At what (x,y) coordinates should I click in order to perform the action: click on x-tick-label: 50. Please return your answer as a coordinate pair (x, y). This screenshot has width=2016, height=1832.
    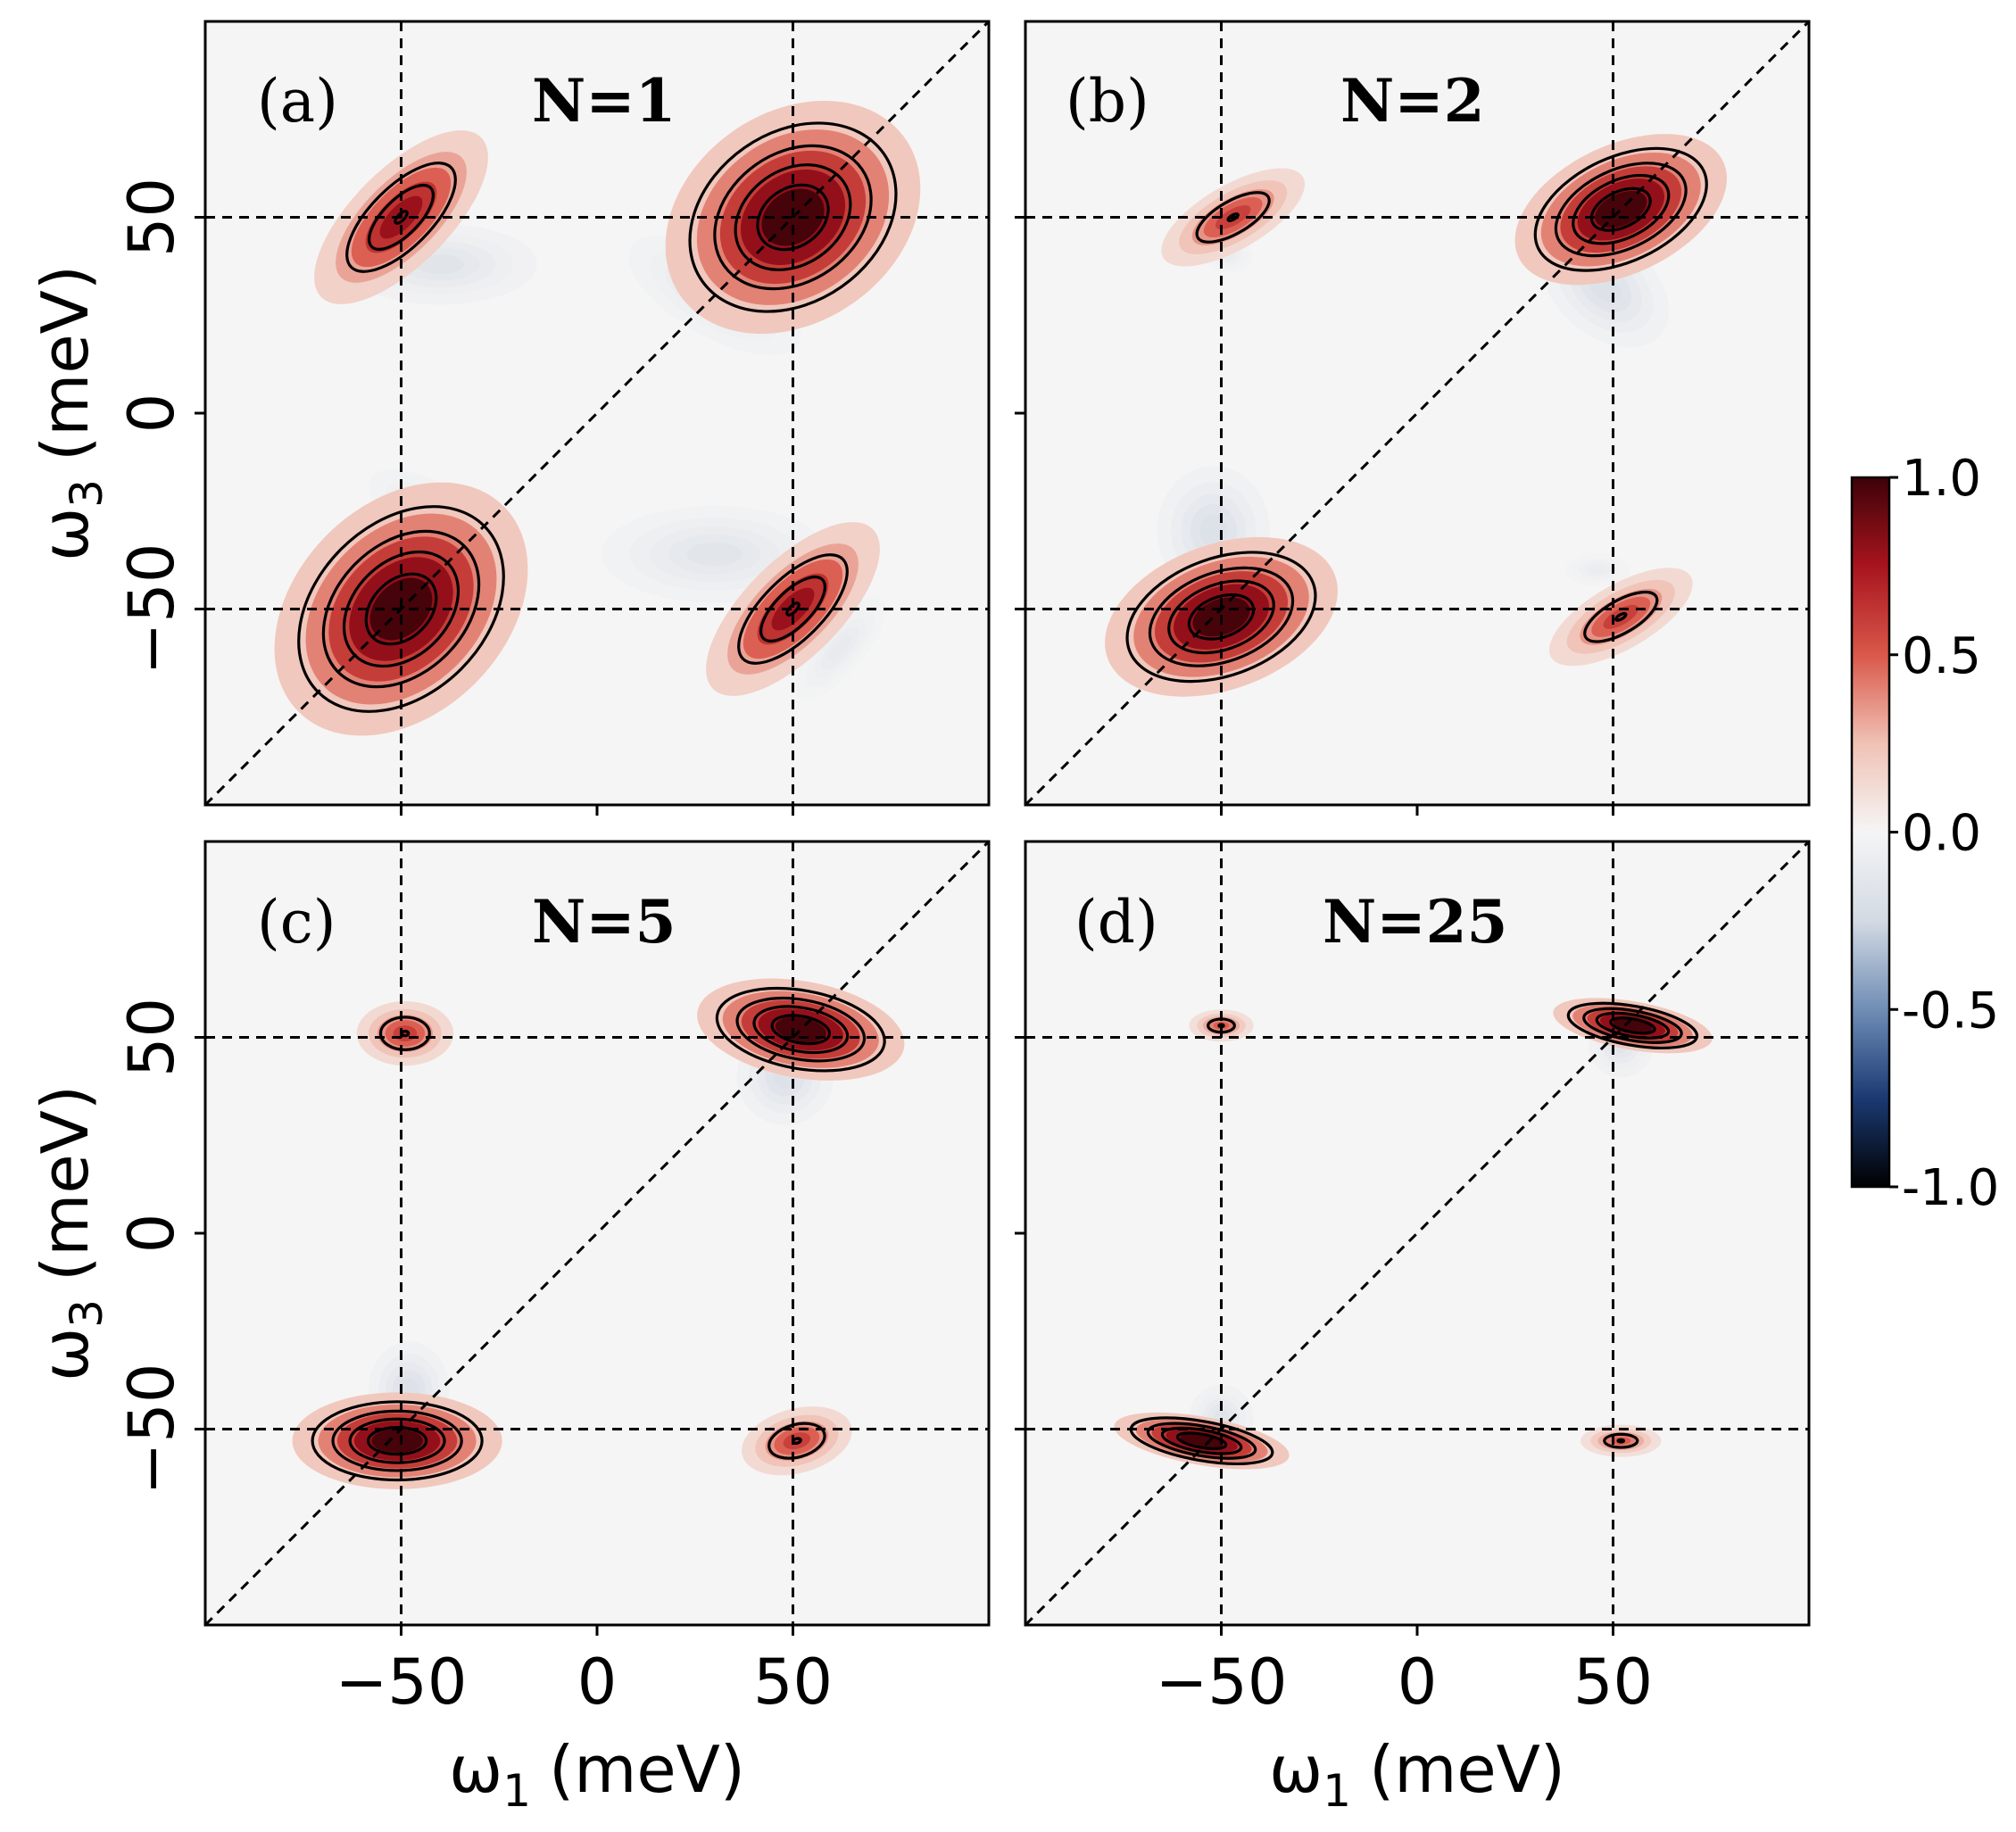
    Looking at the image, I should click on (793, 1682).